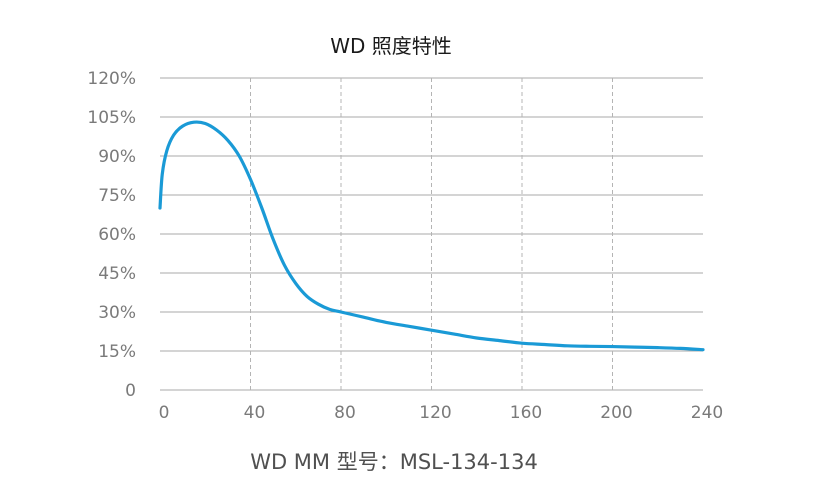  What do you see at coordinates (117, 157) in the screenshot?
I see `y-tick-label: 90%` at bounding box center [117, 157].